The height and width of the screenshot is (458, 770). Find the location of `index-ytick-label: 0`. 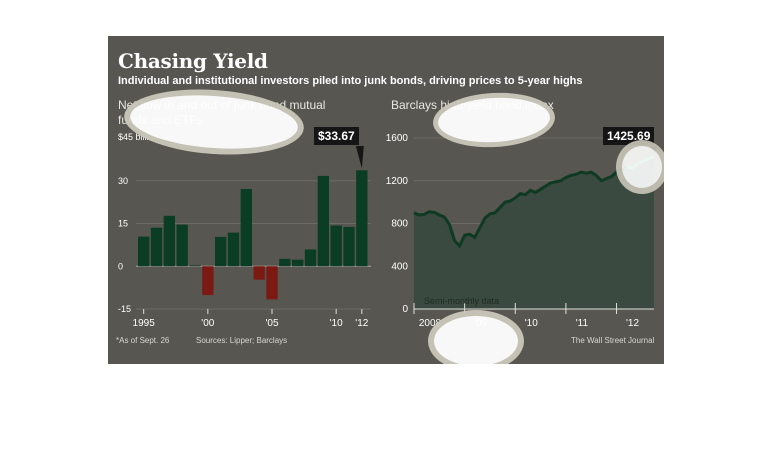

index-ytick-label: 0 is located at coordinates (405, 309).